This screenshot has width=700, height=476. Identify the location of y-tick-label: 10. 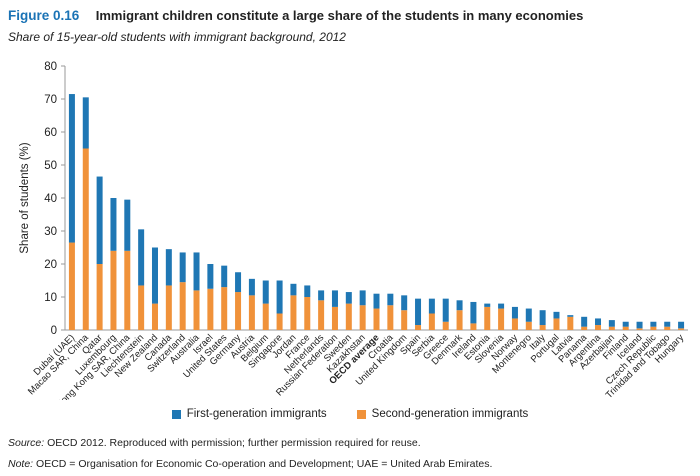
(50, 298).